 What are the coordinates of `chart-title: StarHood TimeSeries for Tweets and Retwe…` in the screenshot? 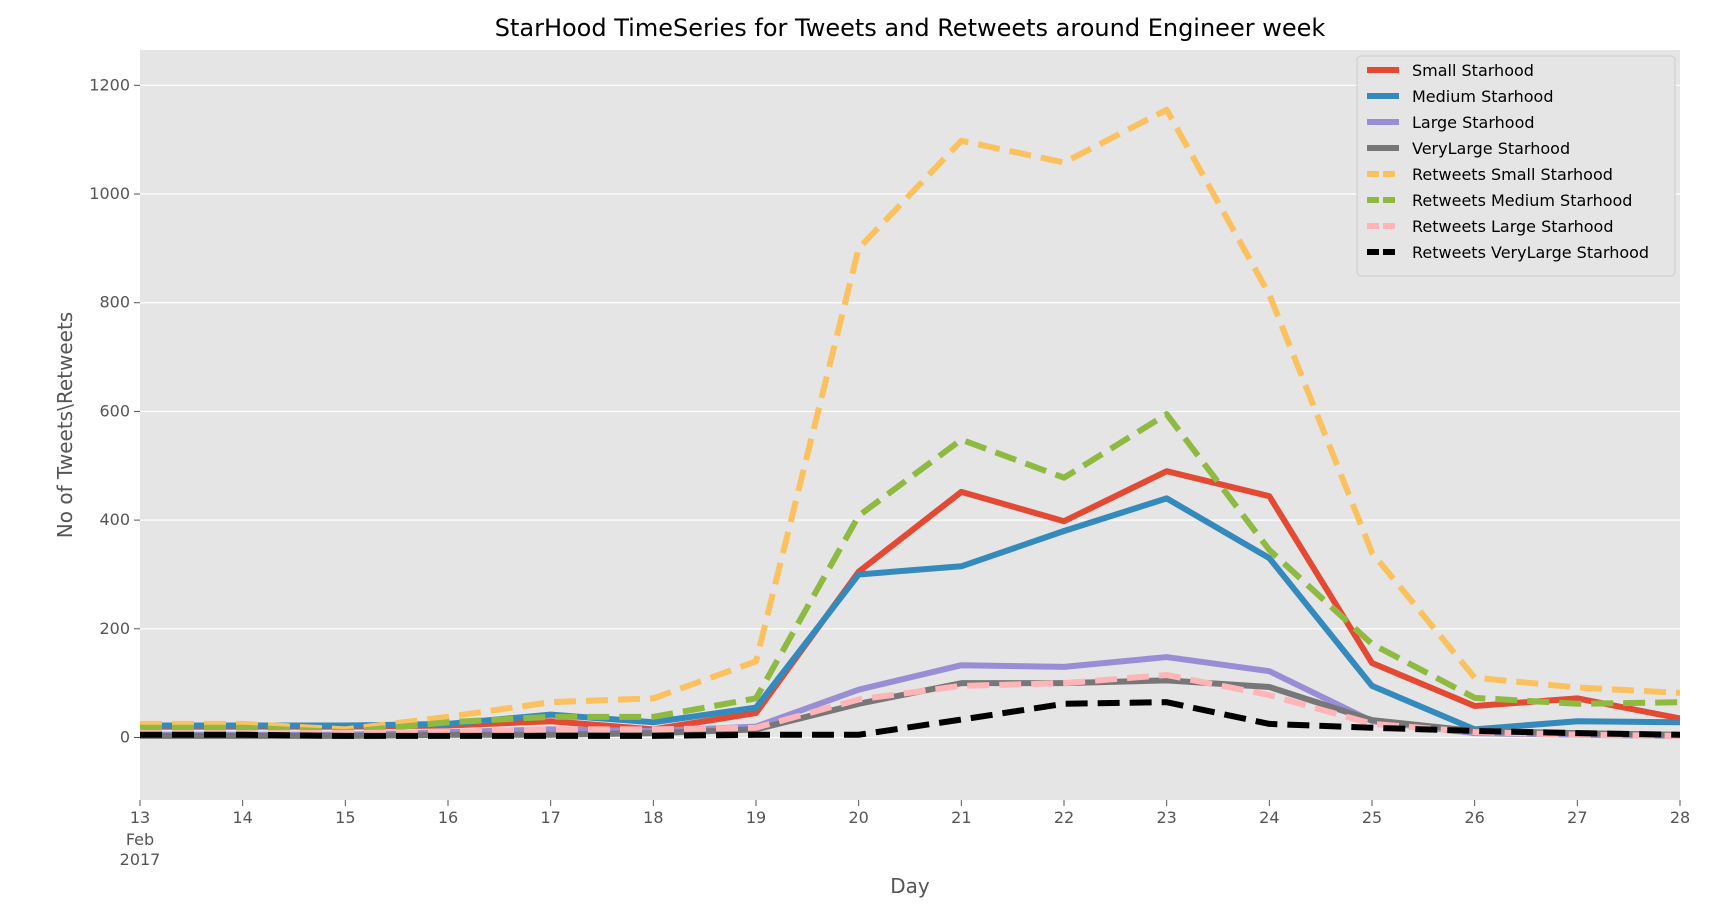 It's located at (910, 28).